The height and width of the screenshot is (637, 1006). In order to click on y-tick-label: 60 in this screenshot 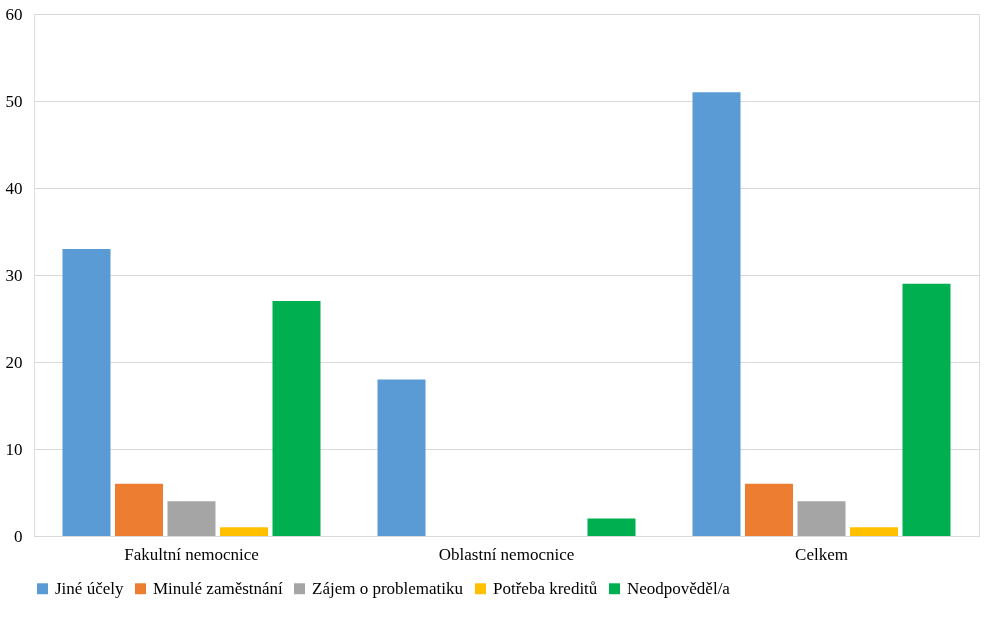, I will do `click(14, 14)`.